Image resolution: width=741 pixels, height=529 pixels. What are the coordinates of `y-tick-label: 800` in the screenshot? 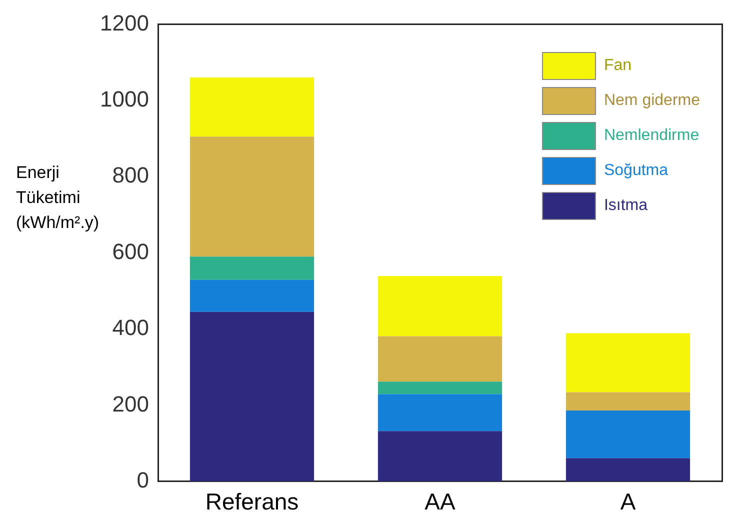 It's located at (130, 175).